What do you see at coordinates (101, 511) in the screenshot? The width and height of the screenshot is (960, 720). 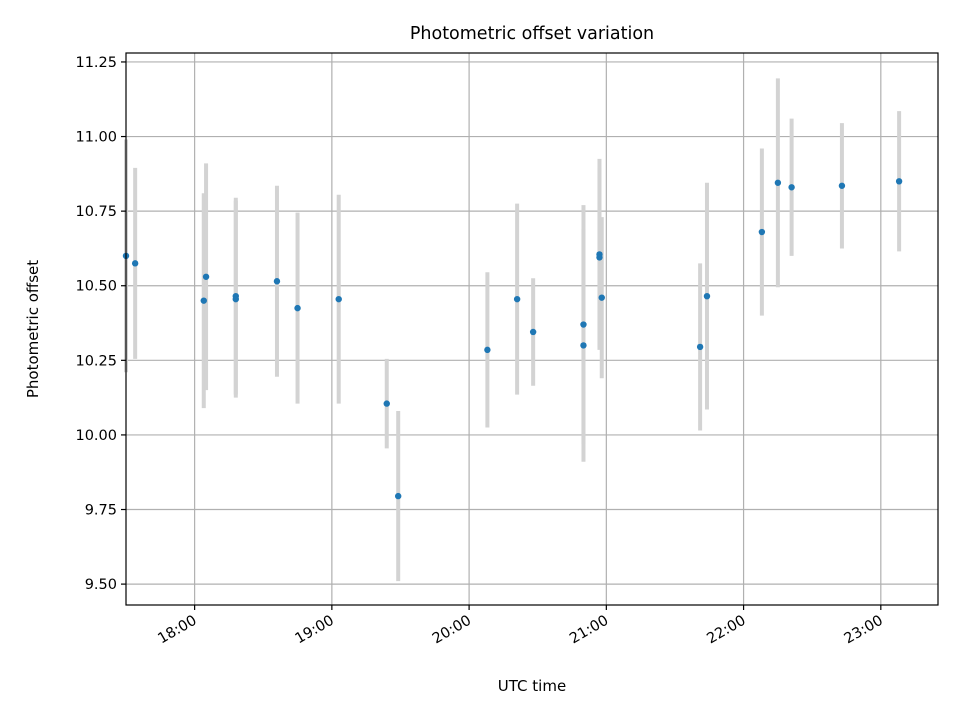 I see `y-tick-label: 9.75` at bounding box center [101, 511].